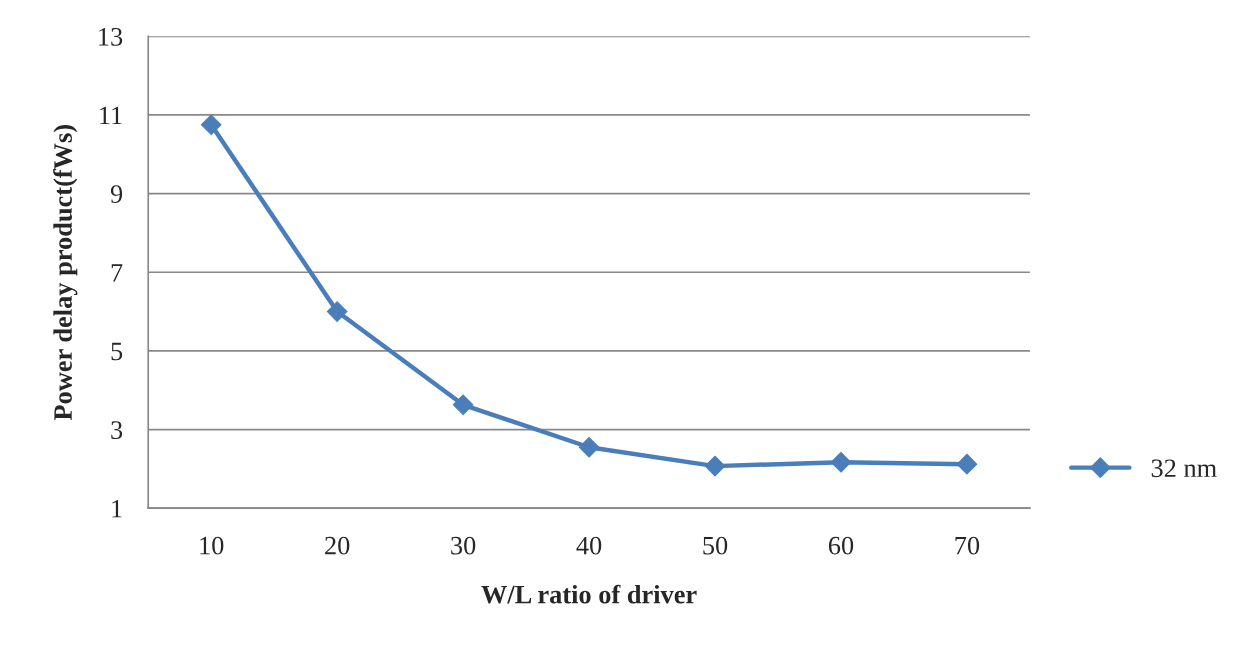  Describe the element at coordinates (715, 545) in the screenshot. I see `x-tick-label: 50` at that location.